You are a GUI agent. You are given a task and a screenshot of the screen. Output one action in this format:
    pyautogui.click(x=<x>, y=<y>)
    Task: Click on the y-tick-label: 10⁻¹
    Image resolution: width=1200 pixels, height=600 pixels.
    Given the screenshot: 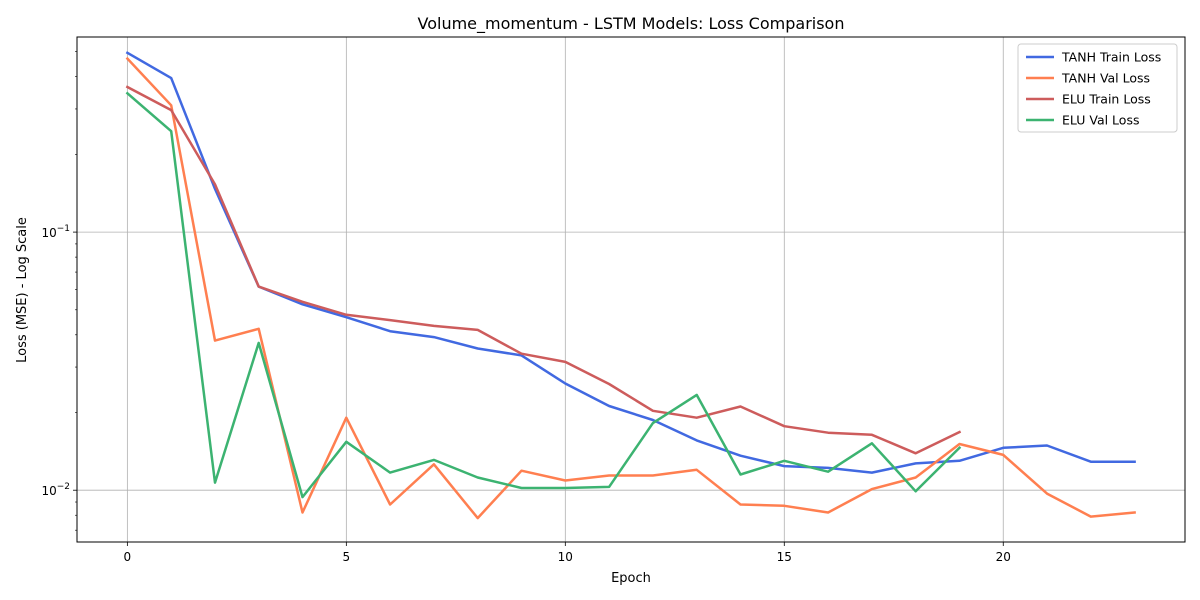 What is the action you would take?
    pyautogui.click(x=55, y=232)
    